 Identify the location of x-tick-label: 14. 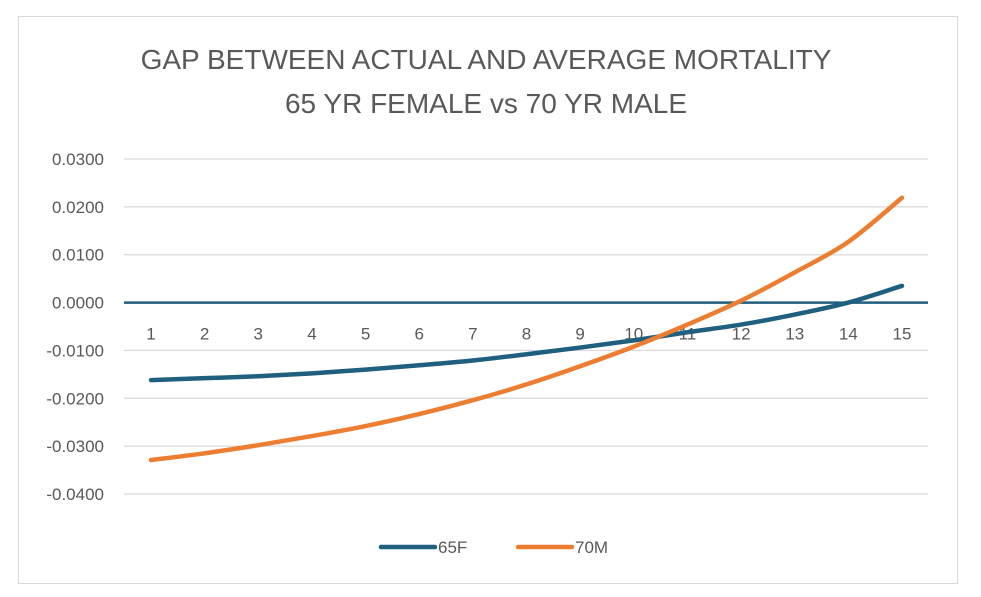
(848, 334).